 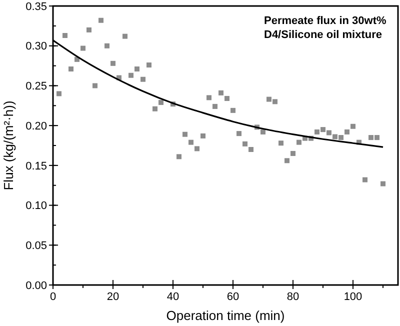 I want to click on x-tick-label: 40, so click(x=173, y=297).